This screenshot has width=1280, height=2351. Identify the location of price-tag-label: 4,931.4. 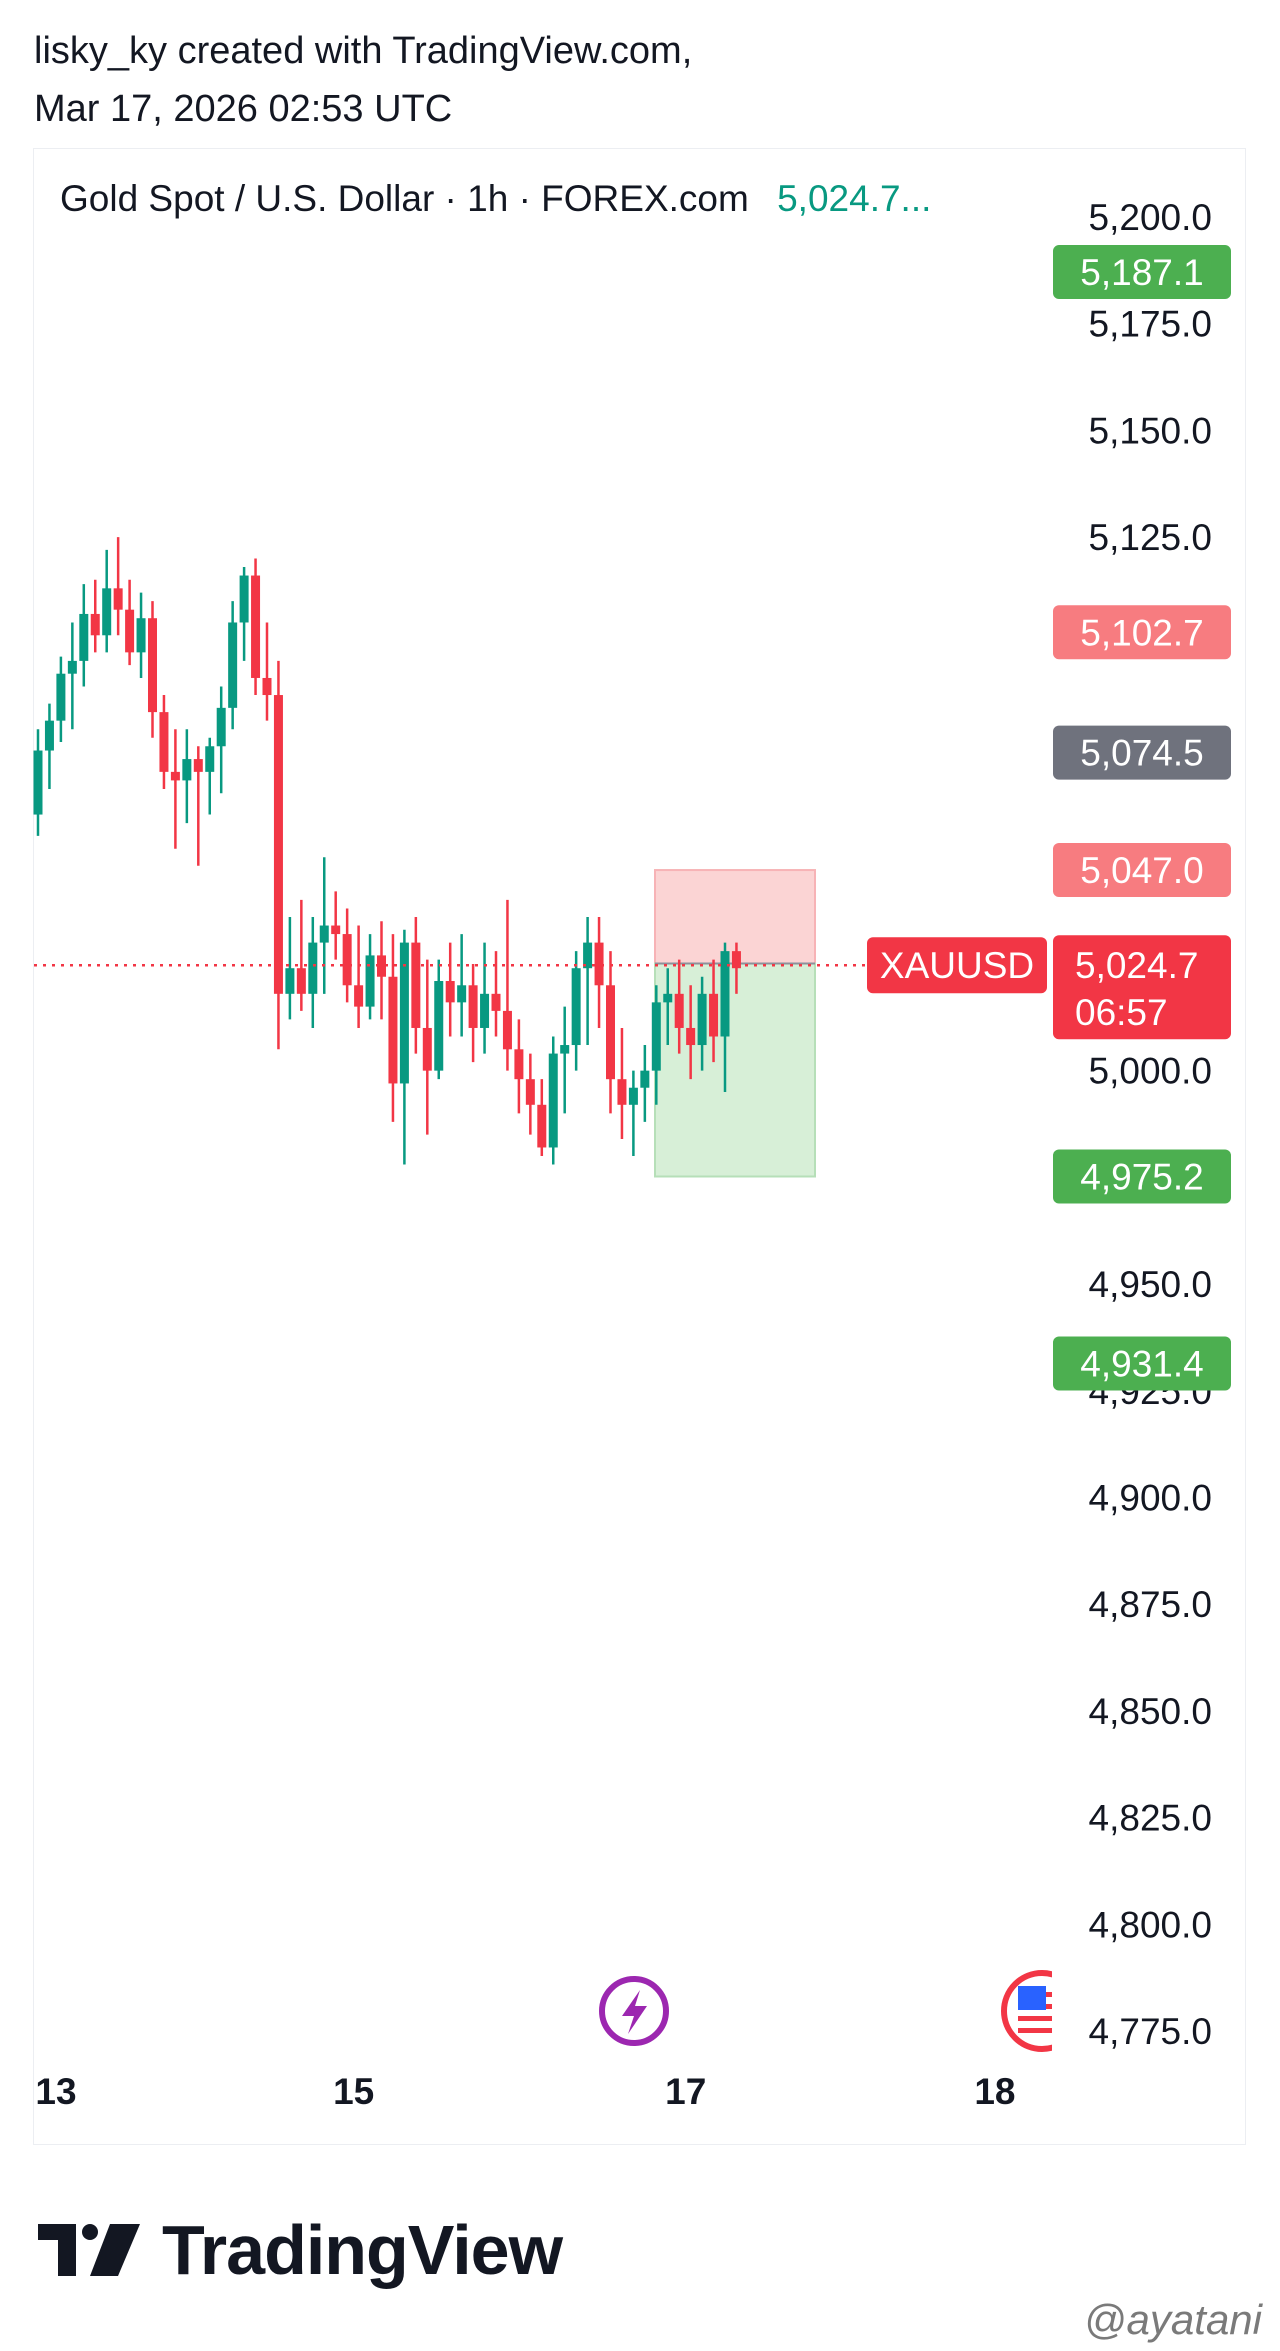
(1141, 1363).